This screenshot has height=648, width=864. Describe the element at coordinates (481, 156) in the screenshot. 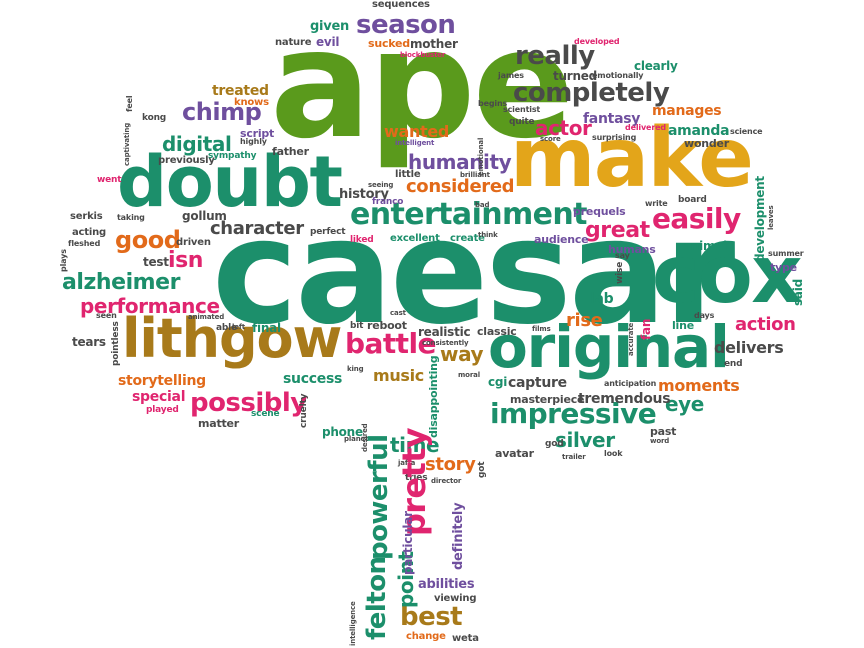

I see `word-emotional: emotional` at that location.